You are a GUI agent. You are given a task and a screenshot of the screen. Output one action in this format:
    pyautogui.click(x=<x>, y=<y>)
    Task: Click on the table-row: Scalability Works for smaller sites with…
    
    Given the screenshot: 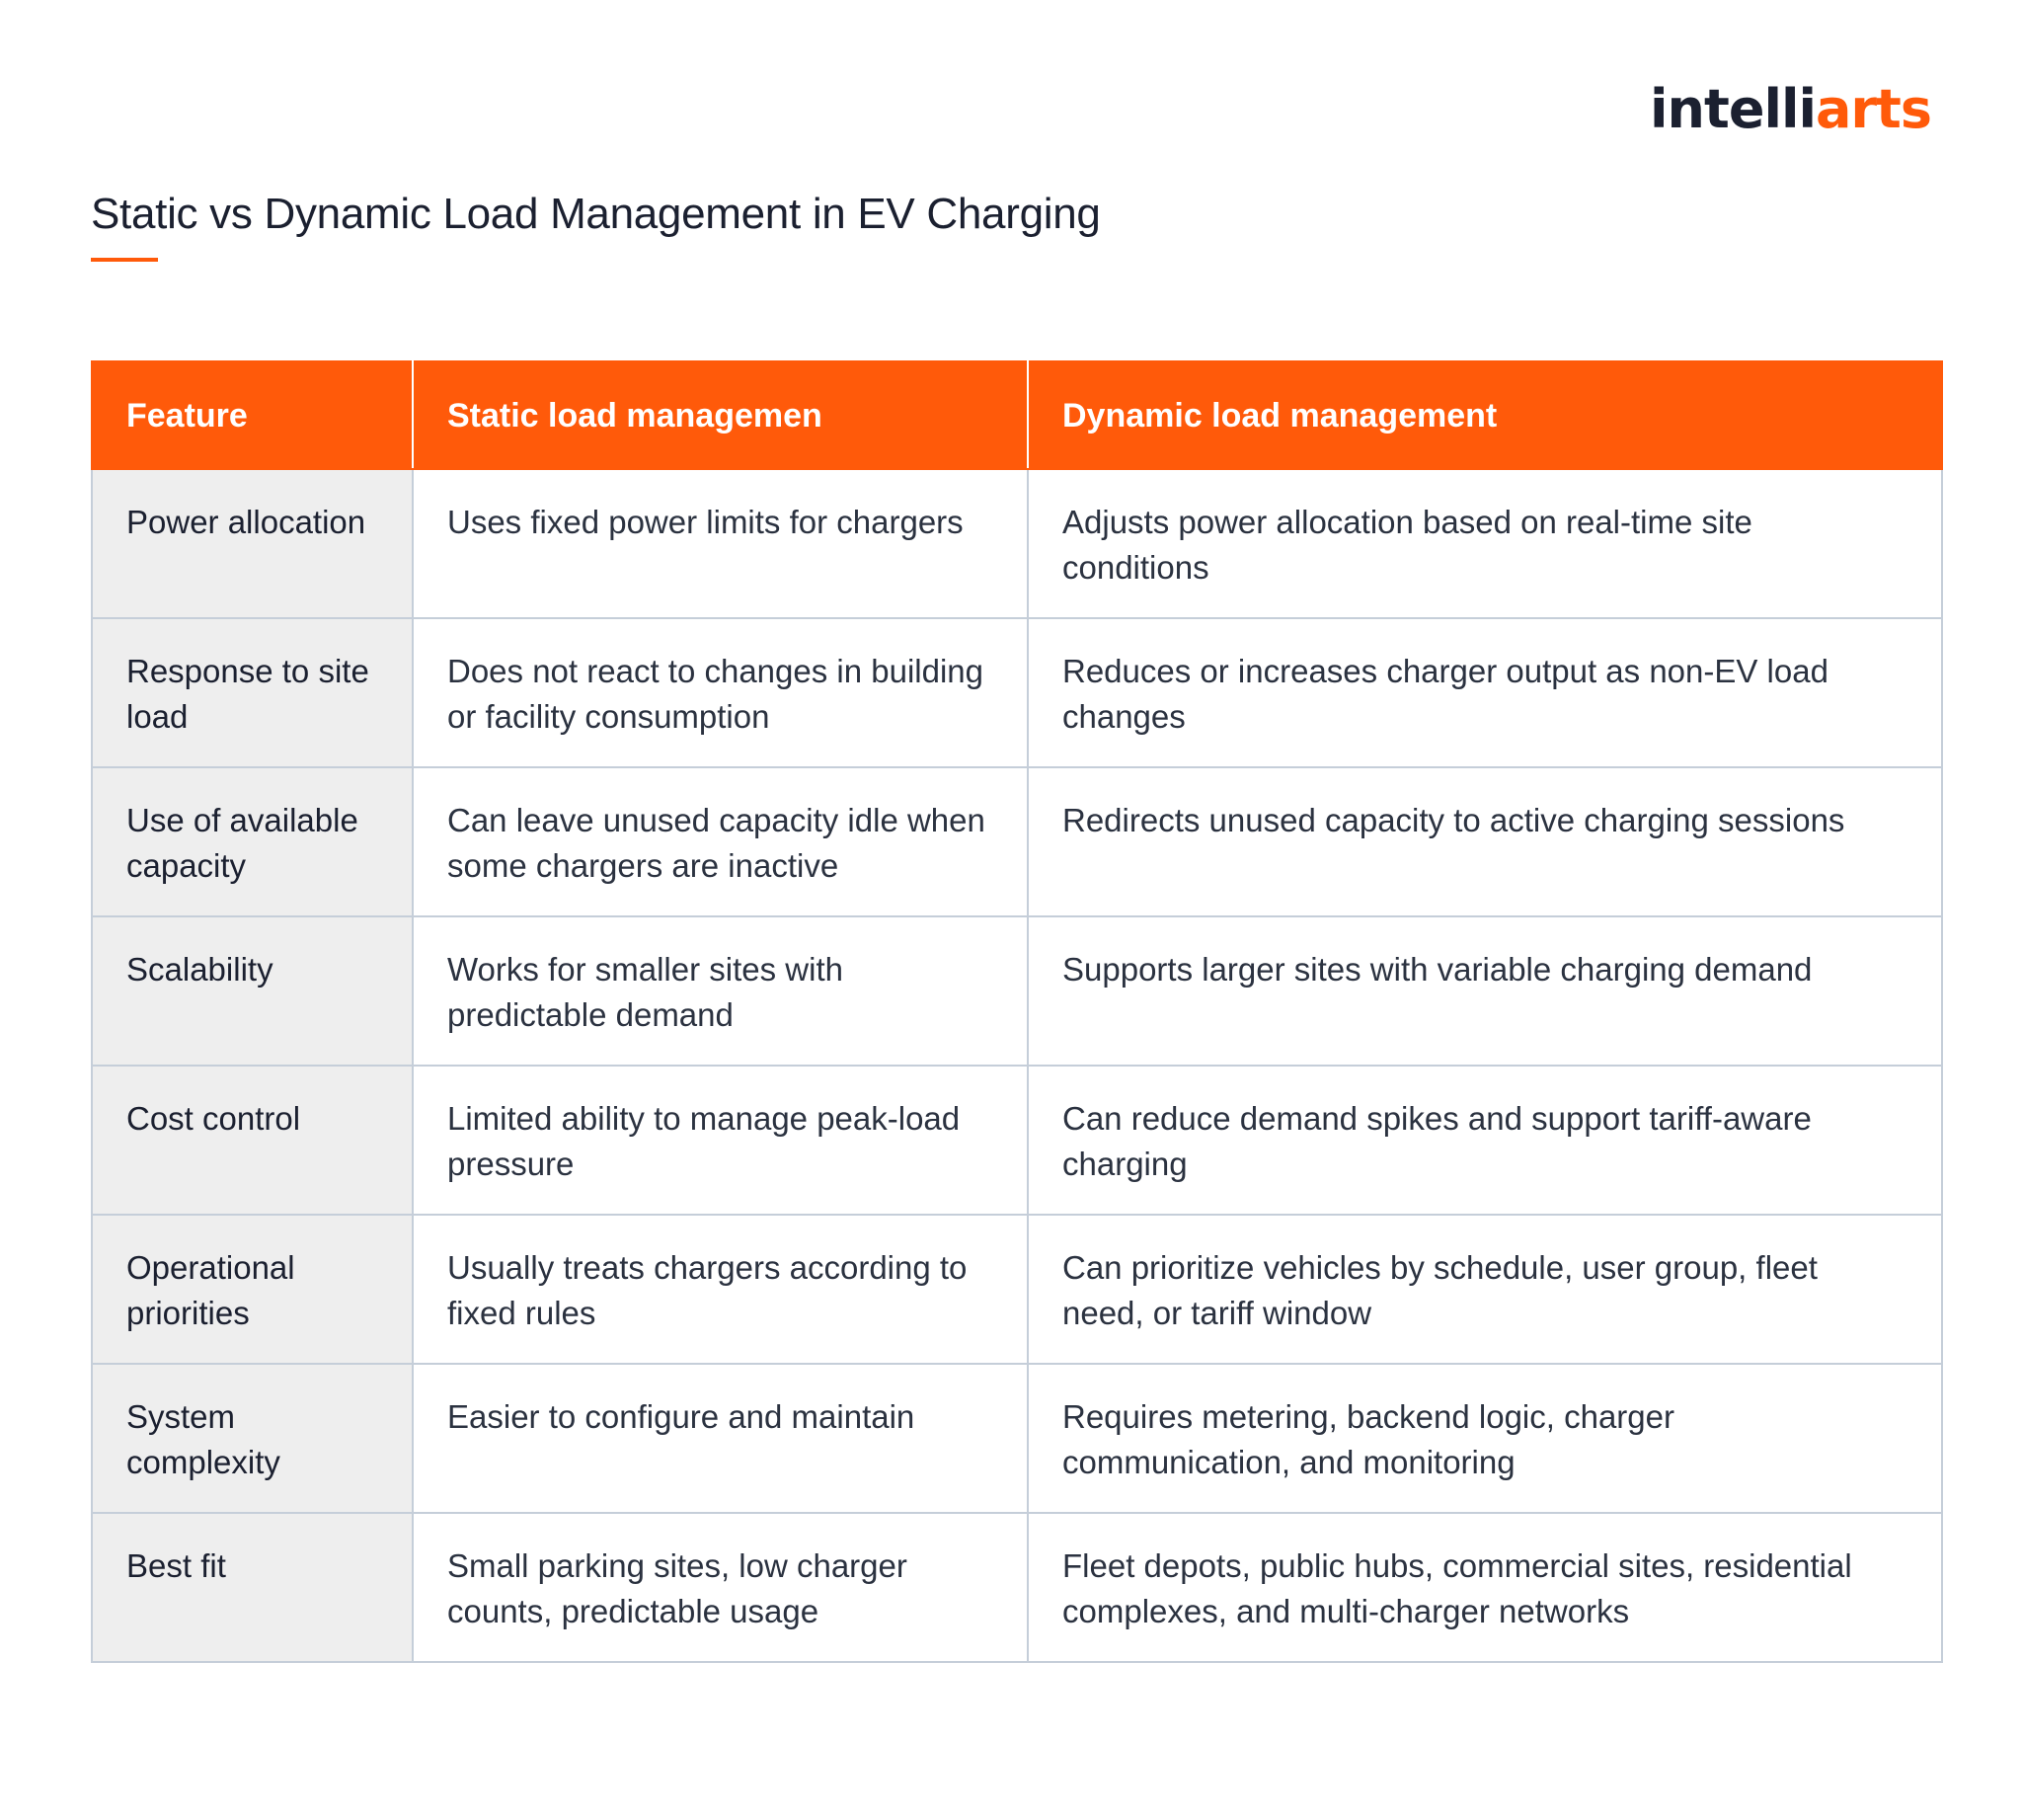 What is the action you would take?
    pyautogui.click(x=1017, y=991)
    